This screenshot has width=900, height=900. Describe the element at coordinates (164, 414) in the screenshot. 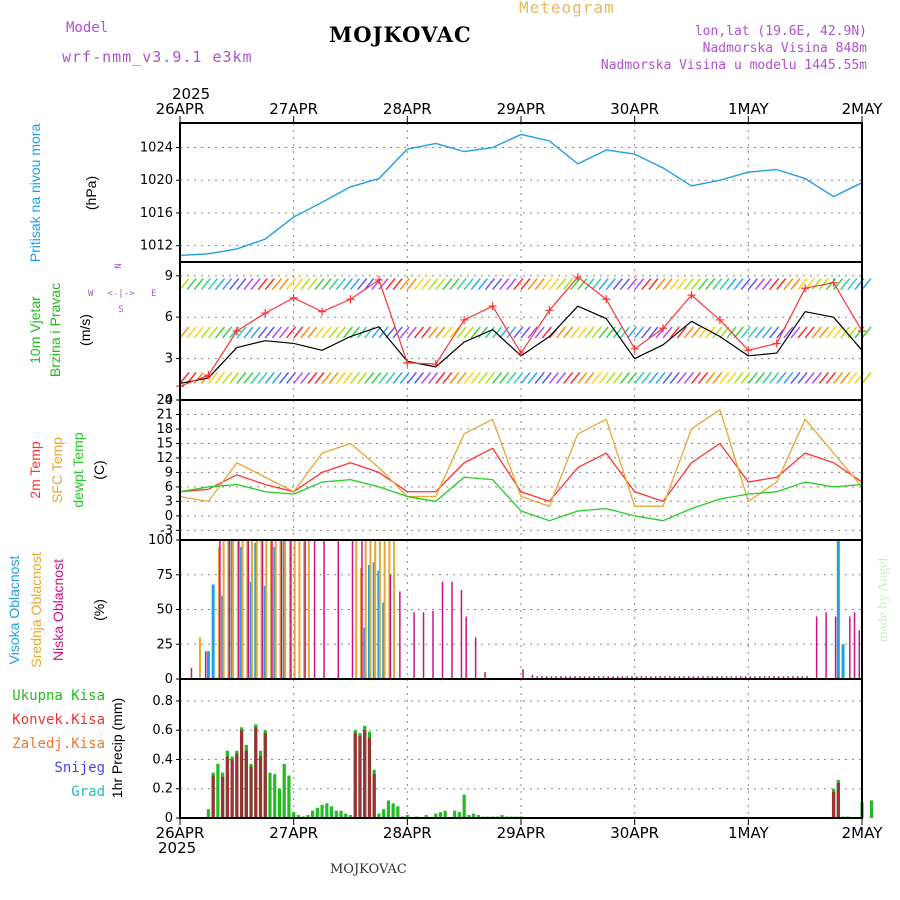

I see `ytick-temp: 21` at that location.